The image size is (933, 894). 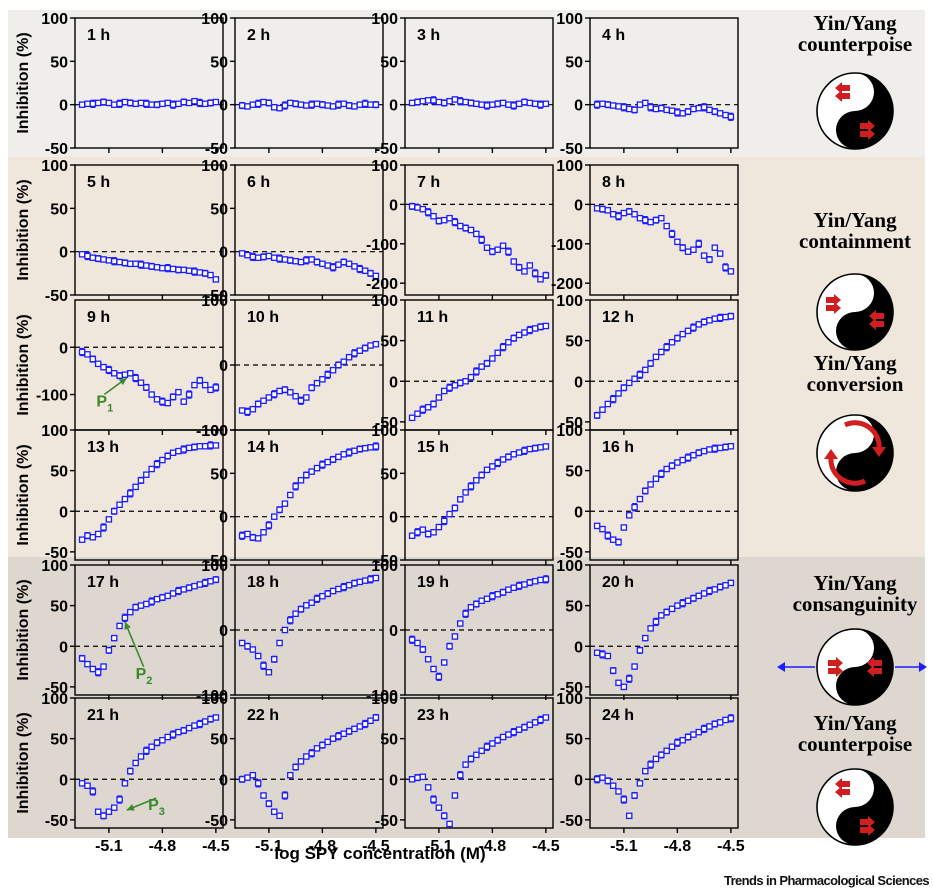 I want to click on annotation-arrow, so click(x=134, y=644).